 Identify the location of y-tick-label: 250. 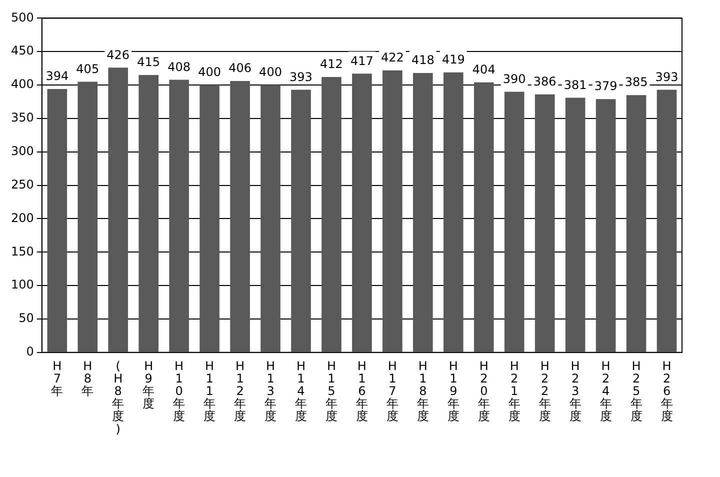
(22, 184).